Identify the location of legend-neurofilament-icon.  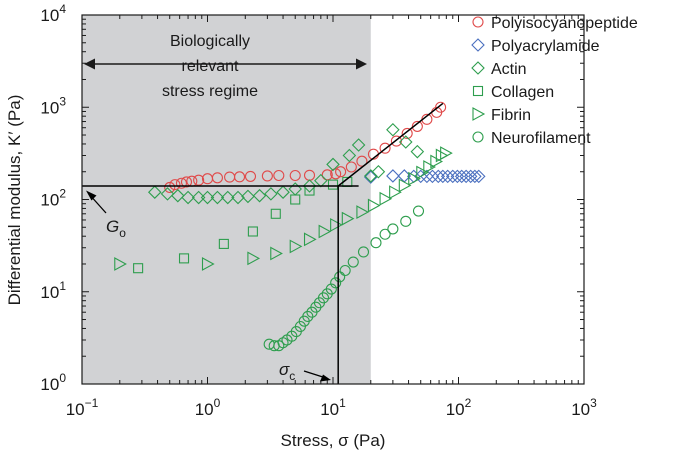
(478, 137).